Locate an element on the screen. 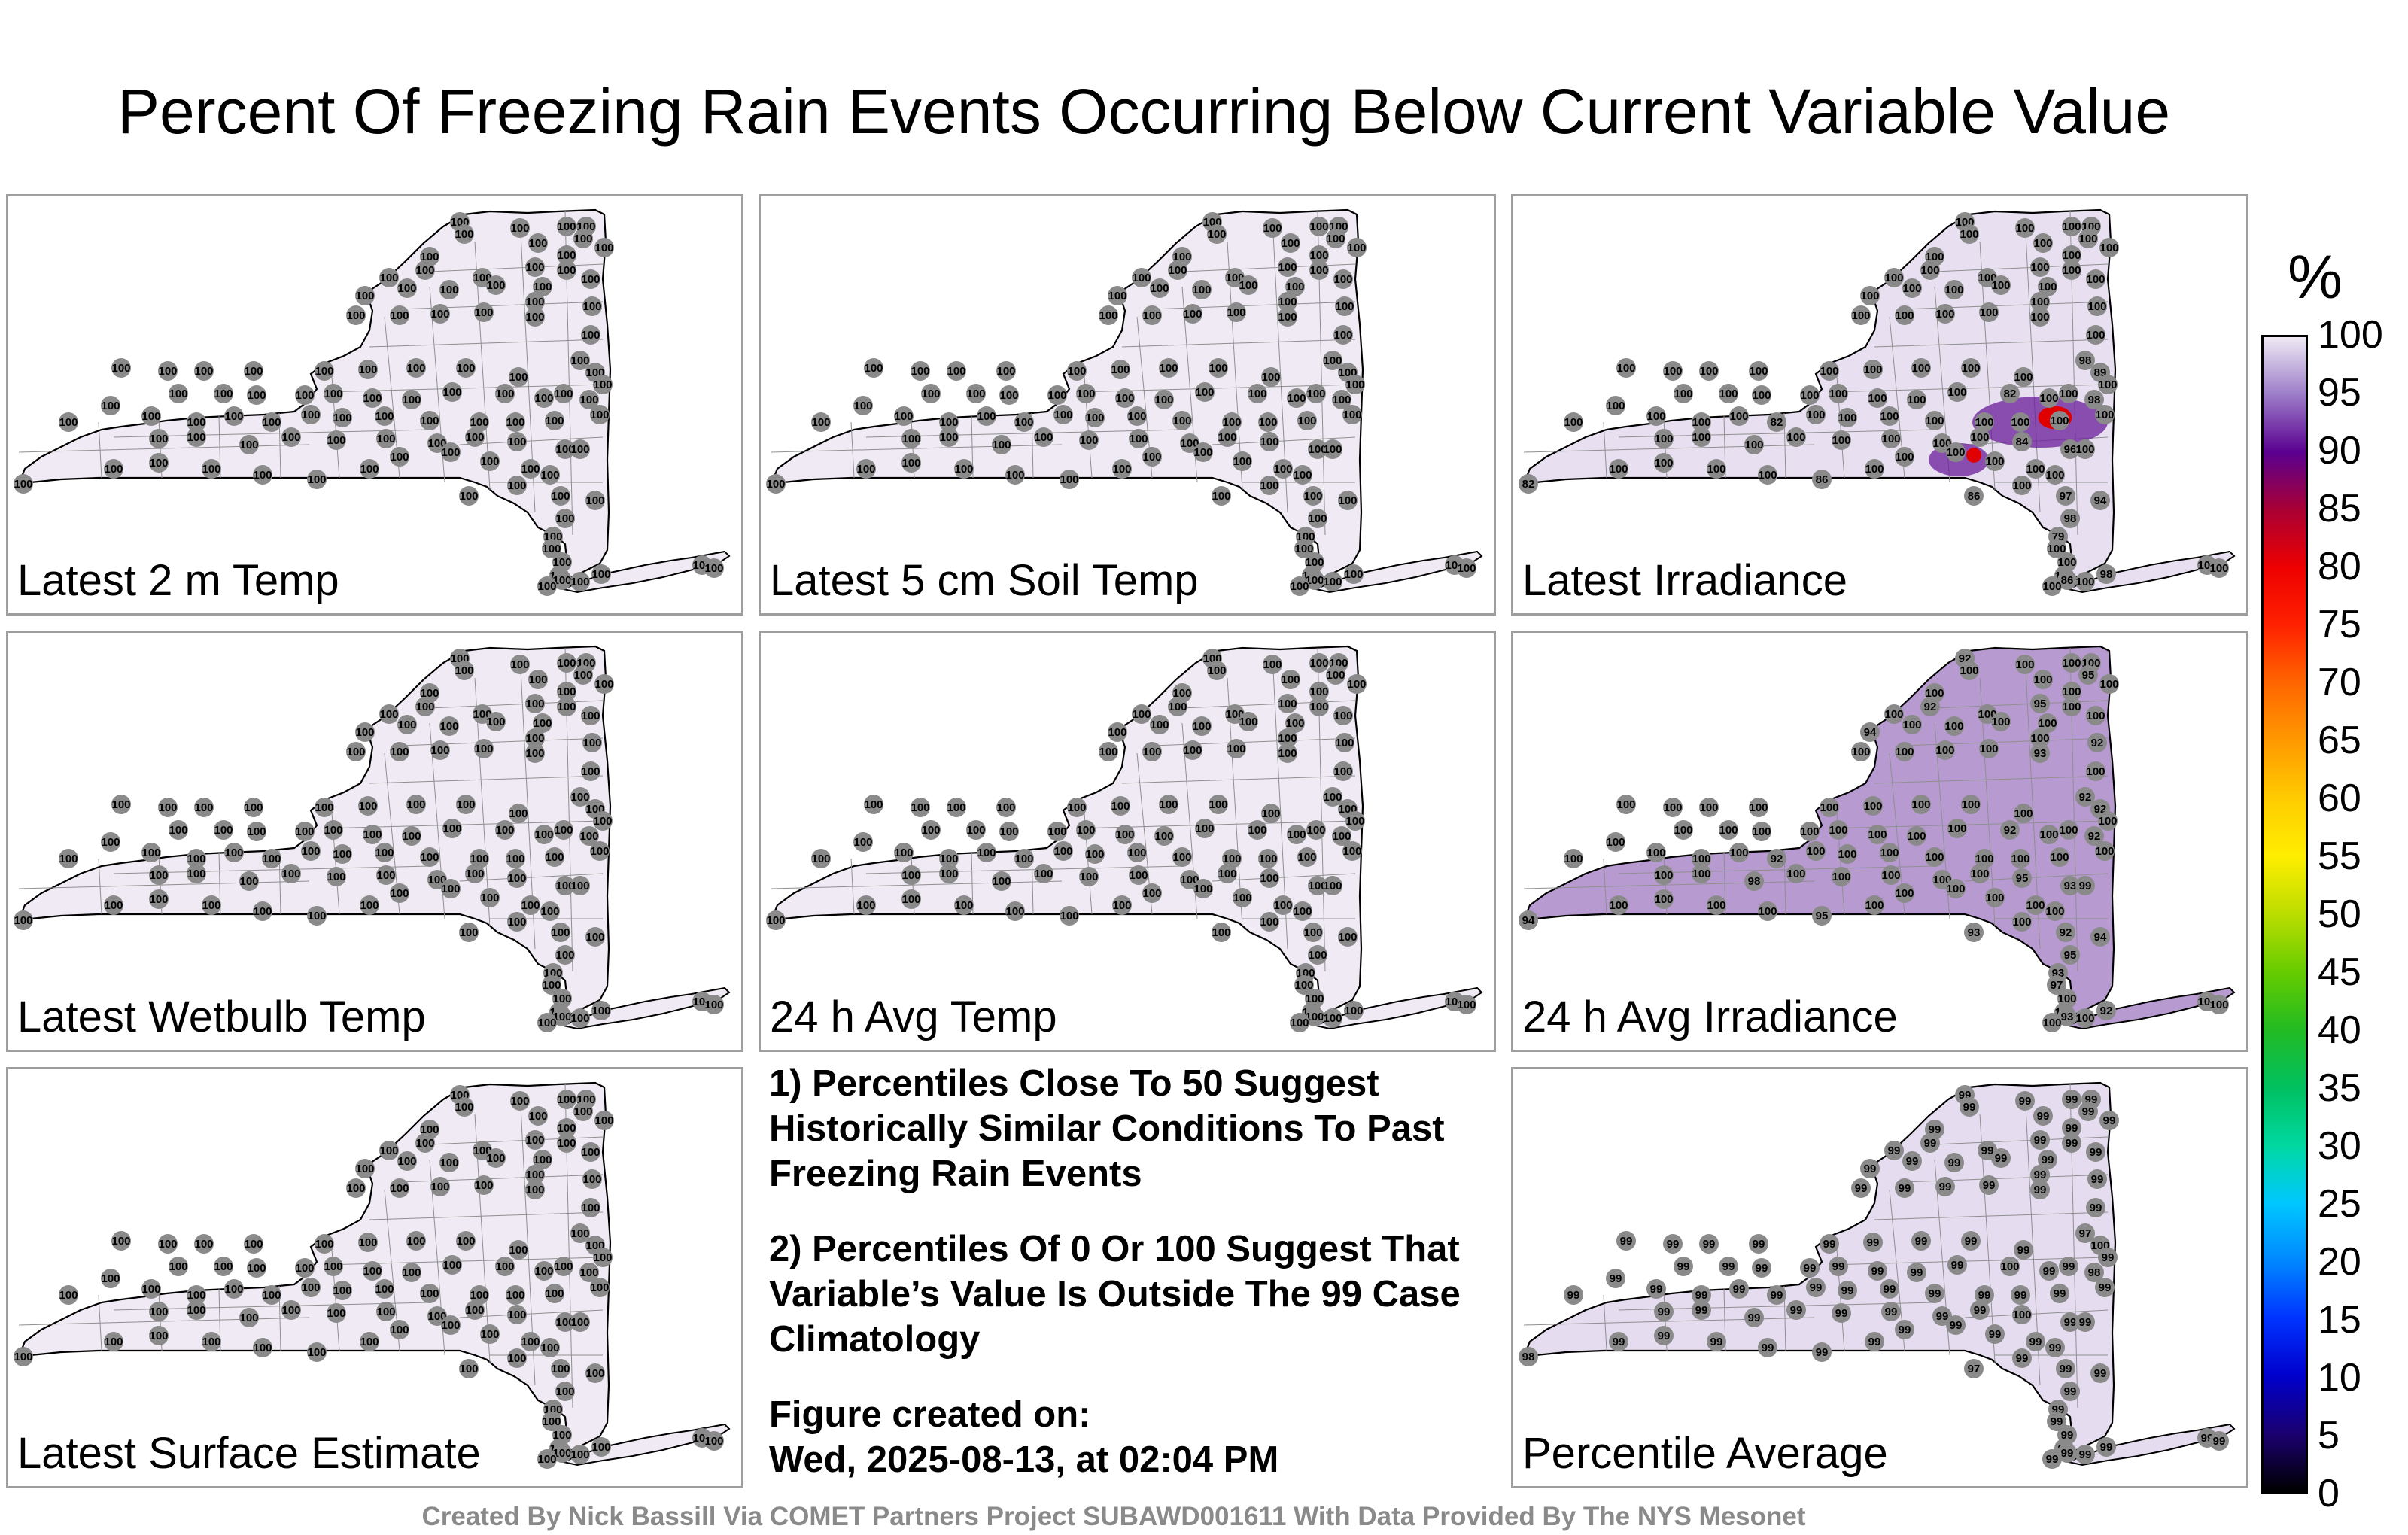 This screenshot has width=2408, height=1535. station-marker: 82 is located at coordinates (1776, 422).